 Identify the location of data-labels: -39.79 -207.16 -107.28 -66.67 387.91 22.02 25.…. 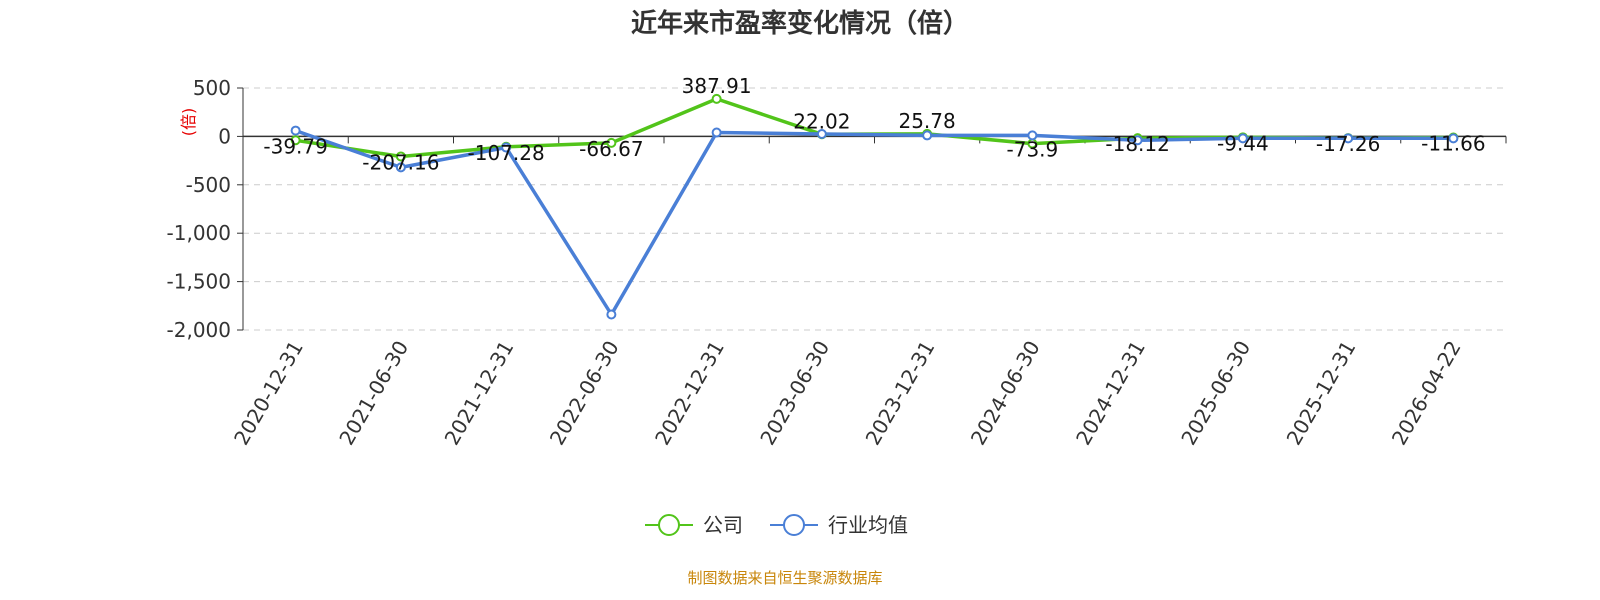
(874, 124).